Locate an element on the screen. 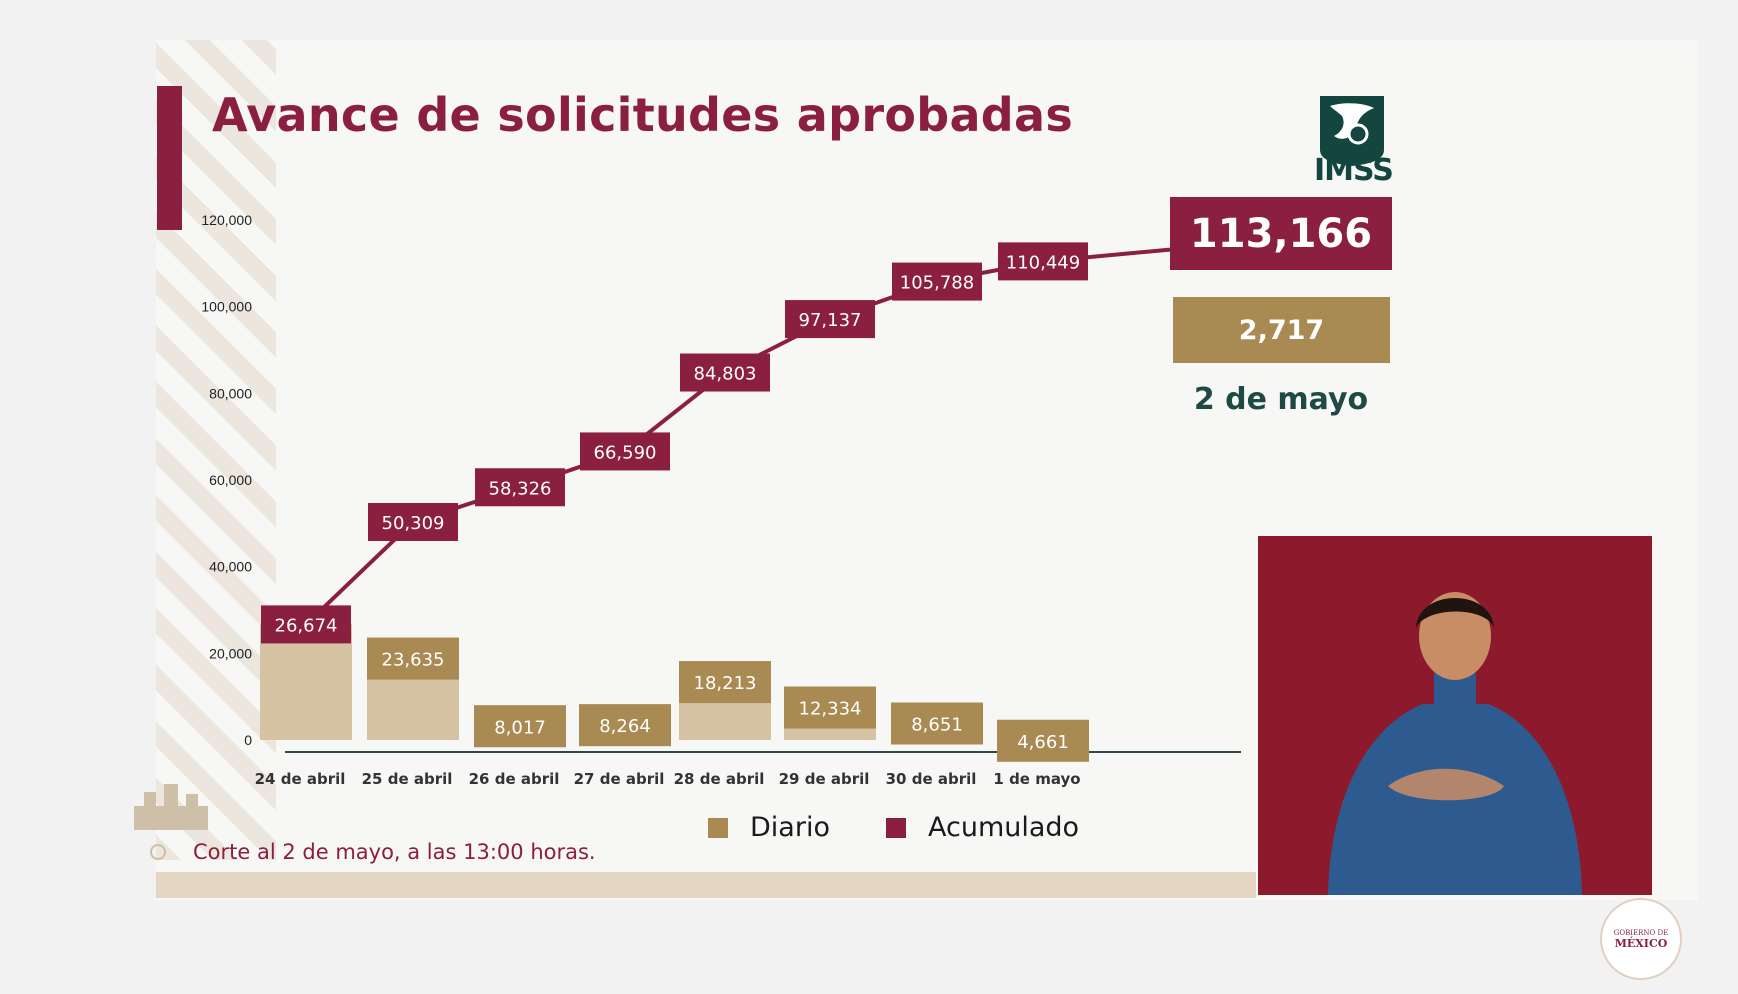 This screenshot has width=1738, height=994. daily-bar is located at coordinates (306, 682).